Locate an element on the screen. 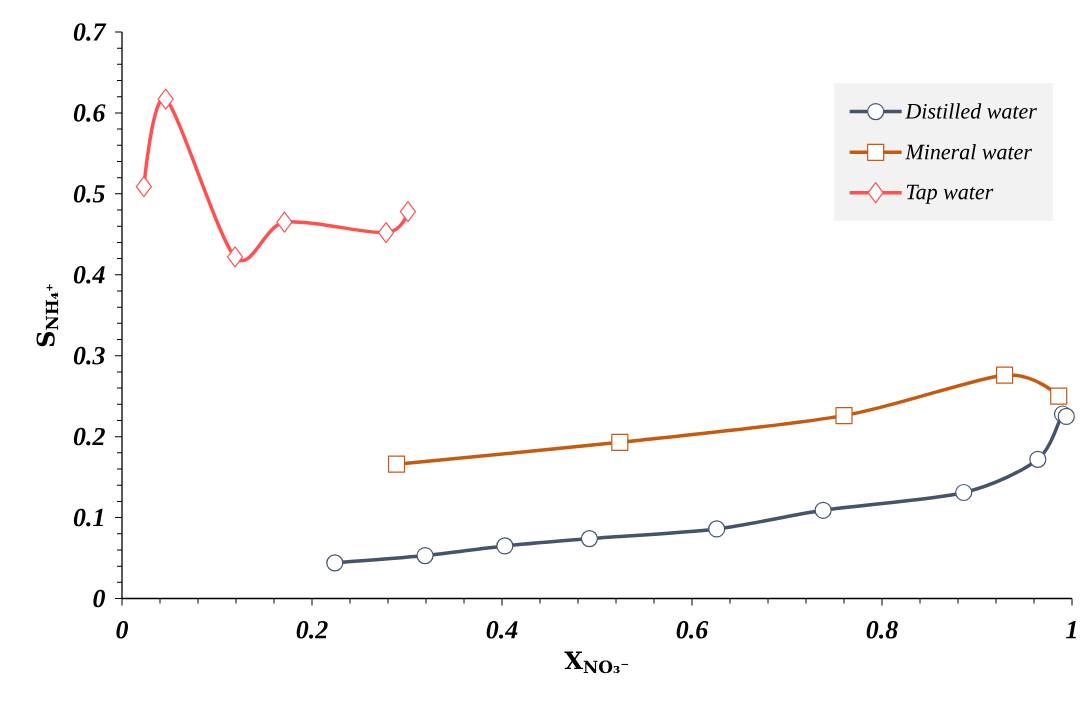  legend-label: Tap water is located at coordinates (950, 194).